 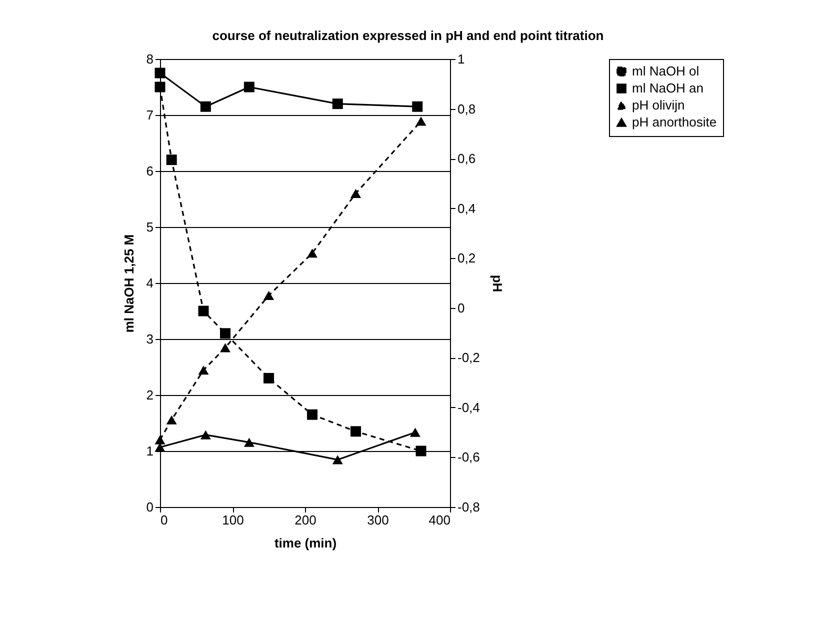 I want to click on legend-label: pH olivijn, so click(x=658, y=105).